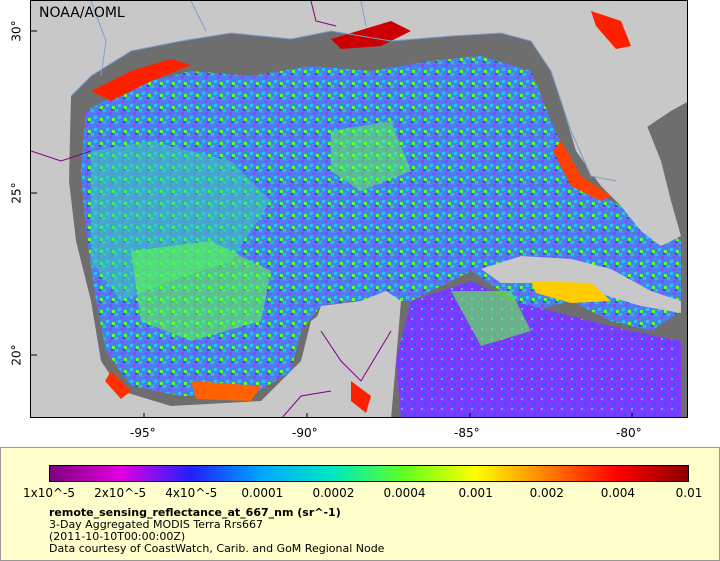 Image resolution: width=720 pixels, height=561 pixels. I want to click on colorbar-tick-label: 1x10^-5, so click(49, 493).